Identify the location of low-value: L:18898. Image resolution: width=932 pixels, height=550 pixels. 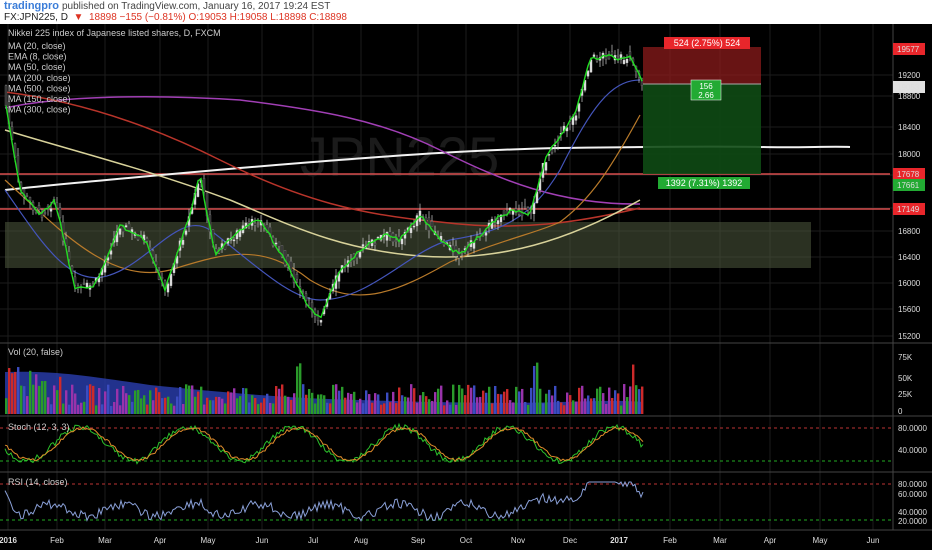
(288, 17).